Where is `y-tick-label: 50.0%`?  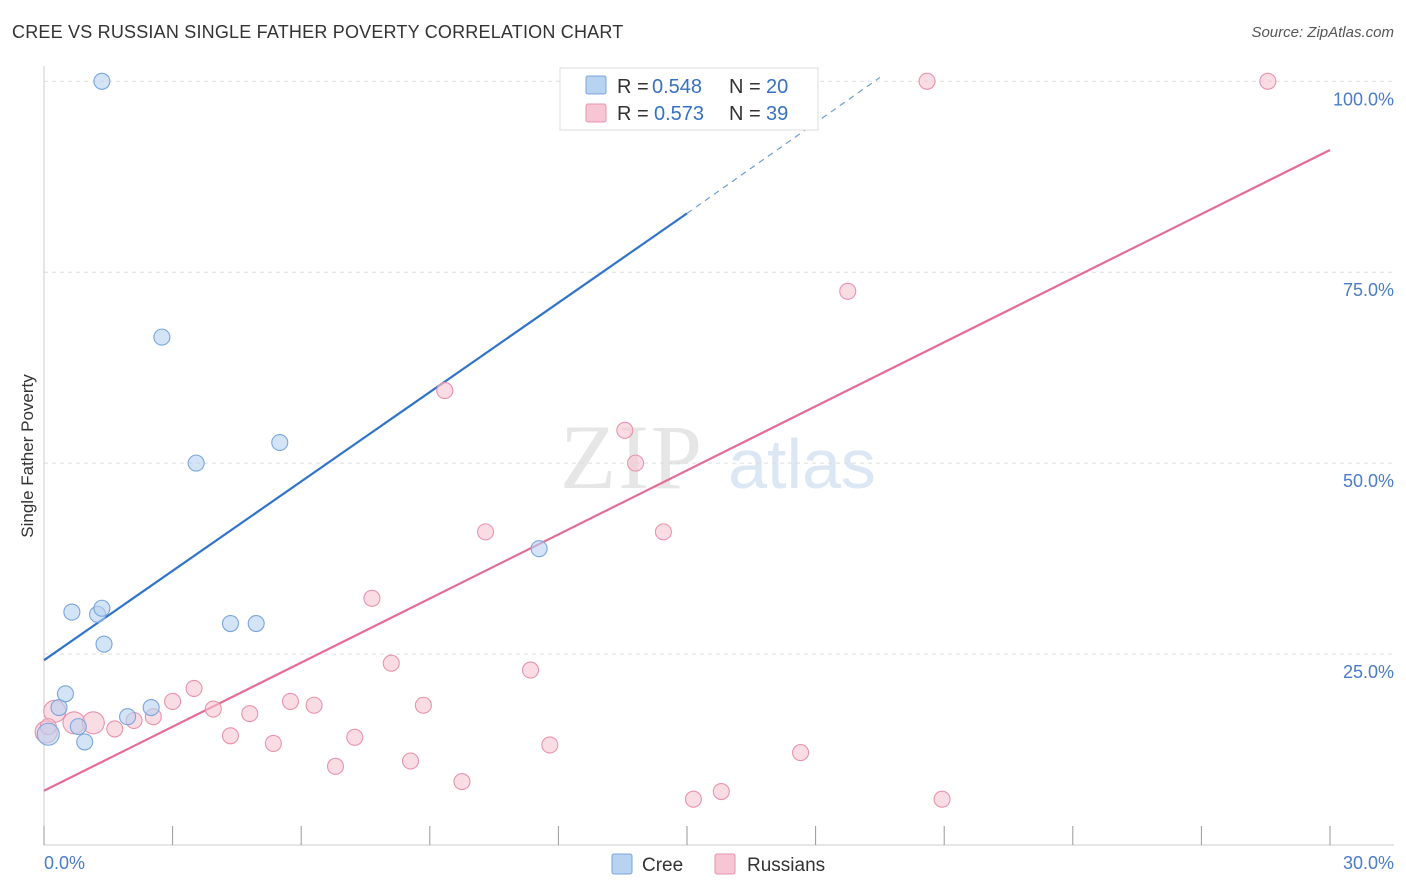 y-tick-label: 50.0% is located at coordinates (1368, 481).